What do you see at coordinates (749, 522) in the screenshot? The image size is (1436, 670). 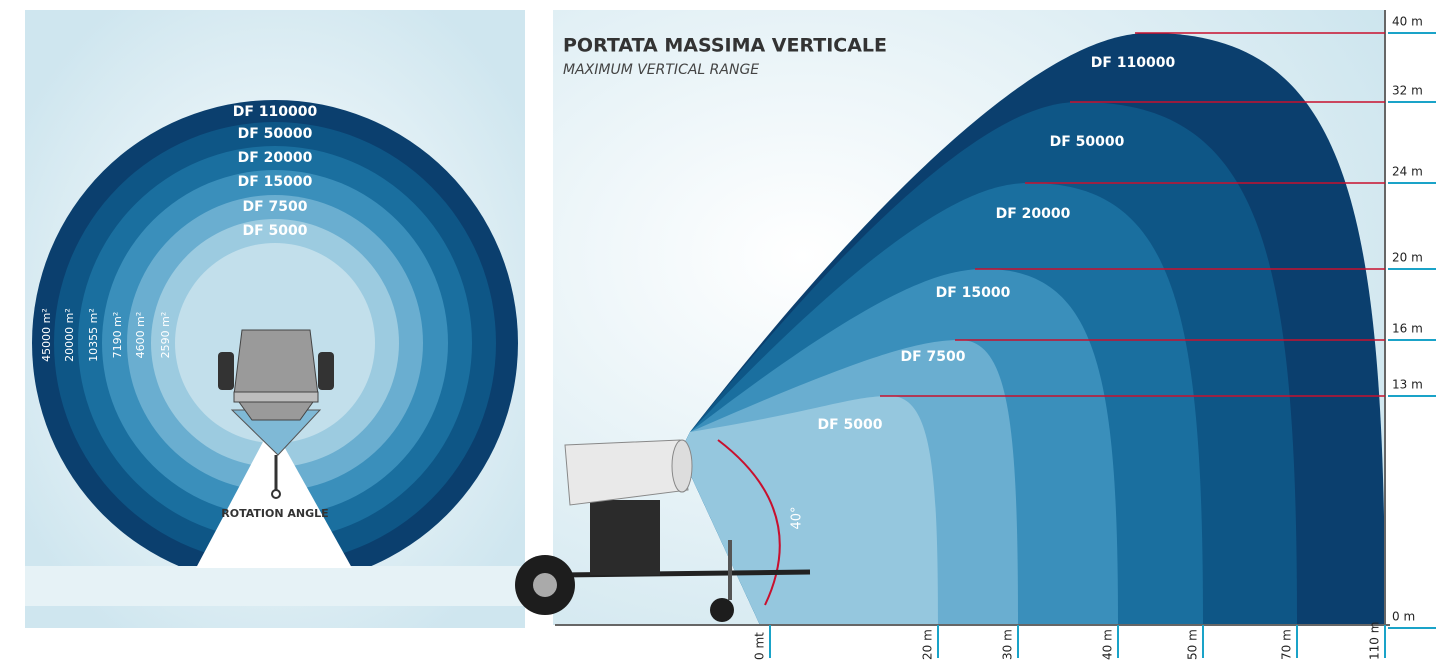 I see `angle-arc` at bounding box center [749, 522].